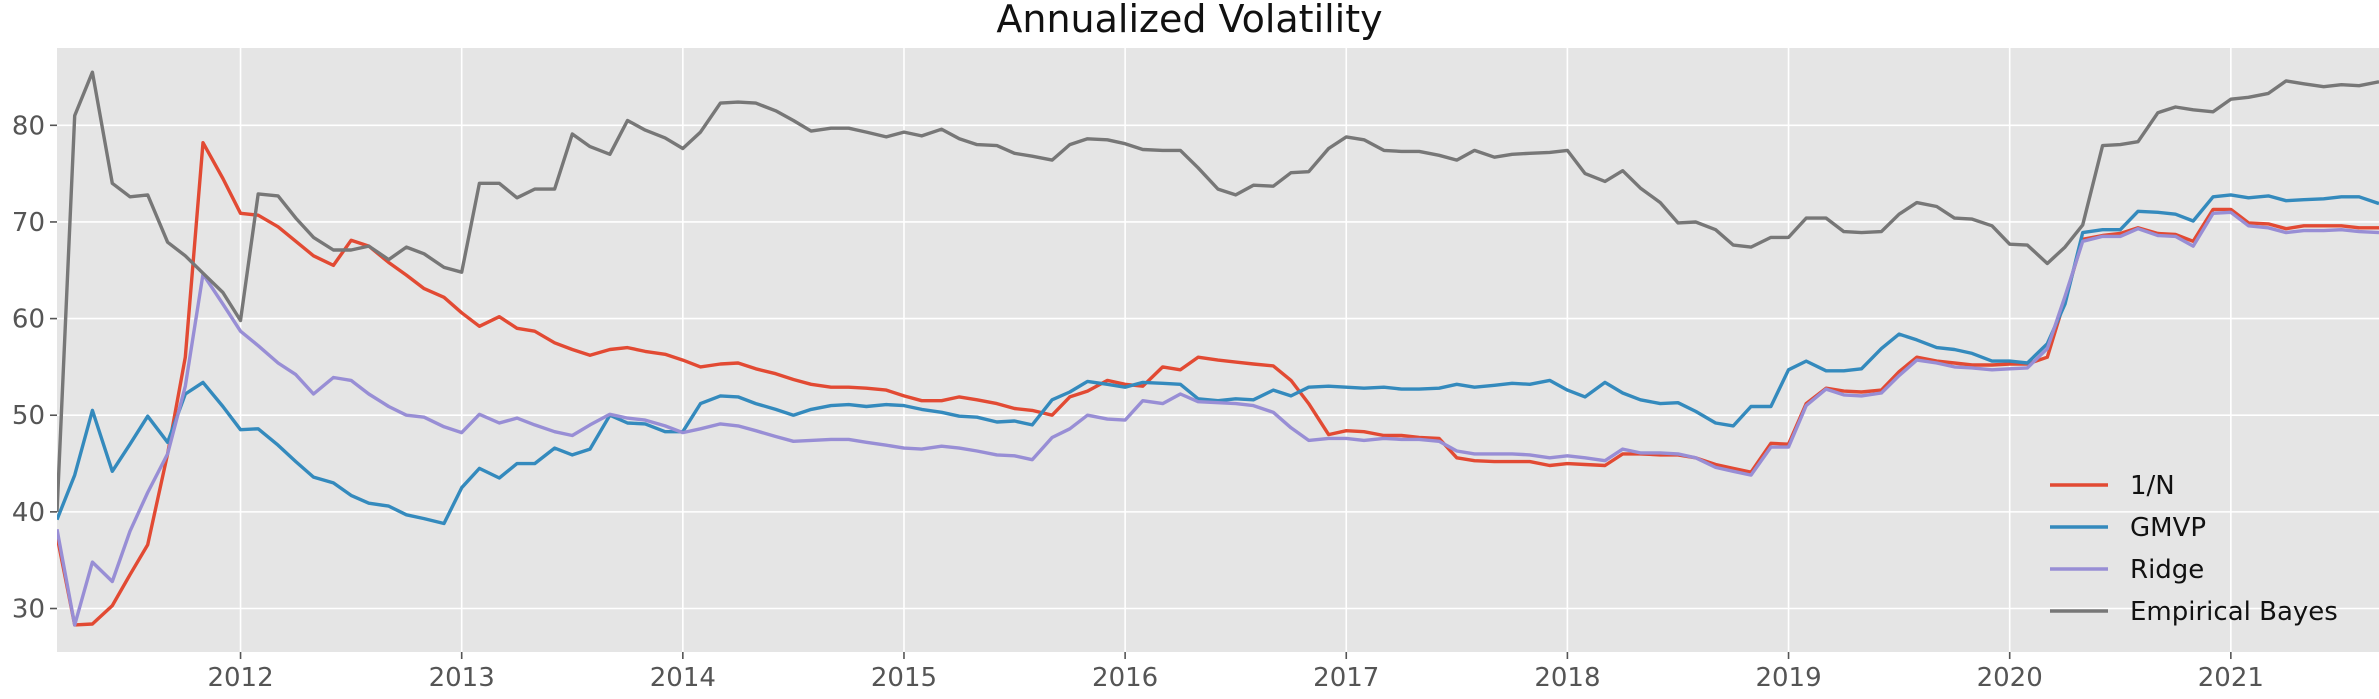  Describe the element at coordinates (34, 368) in the screenshot. I see `y-axis: 30 40 50 60 70 80` at that location.